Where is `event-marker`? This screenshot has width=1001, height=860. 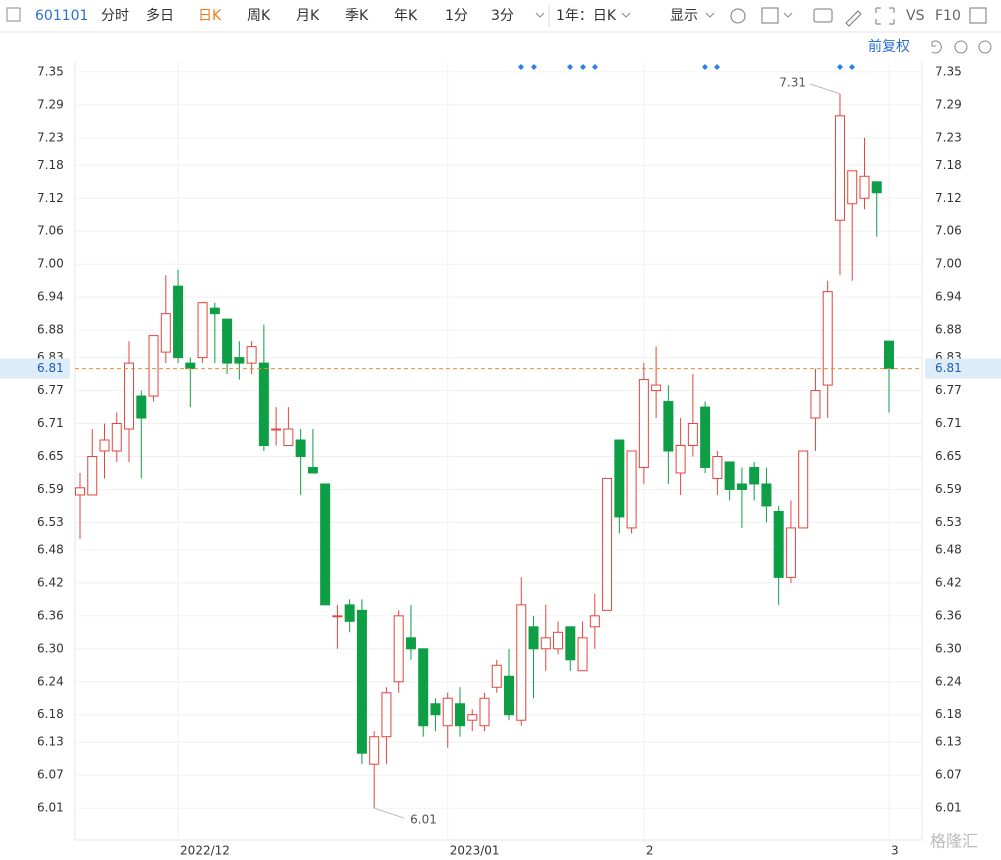 event-marker is located at coordinates (686, 67).